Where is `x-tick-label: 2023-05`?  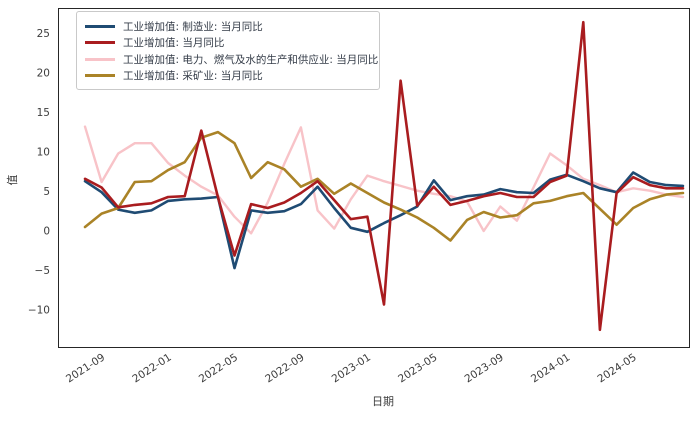 x-tick-label: 2023-05 is located at coordinates (417, 368).